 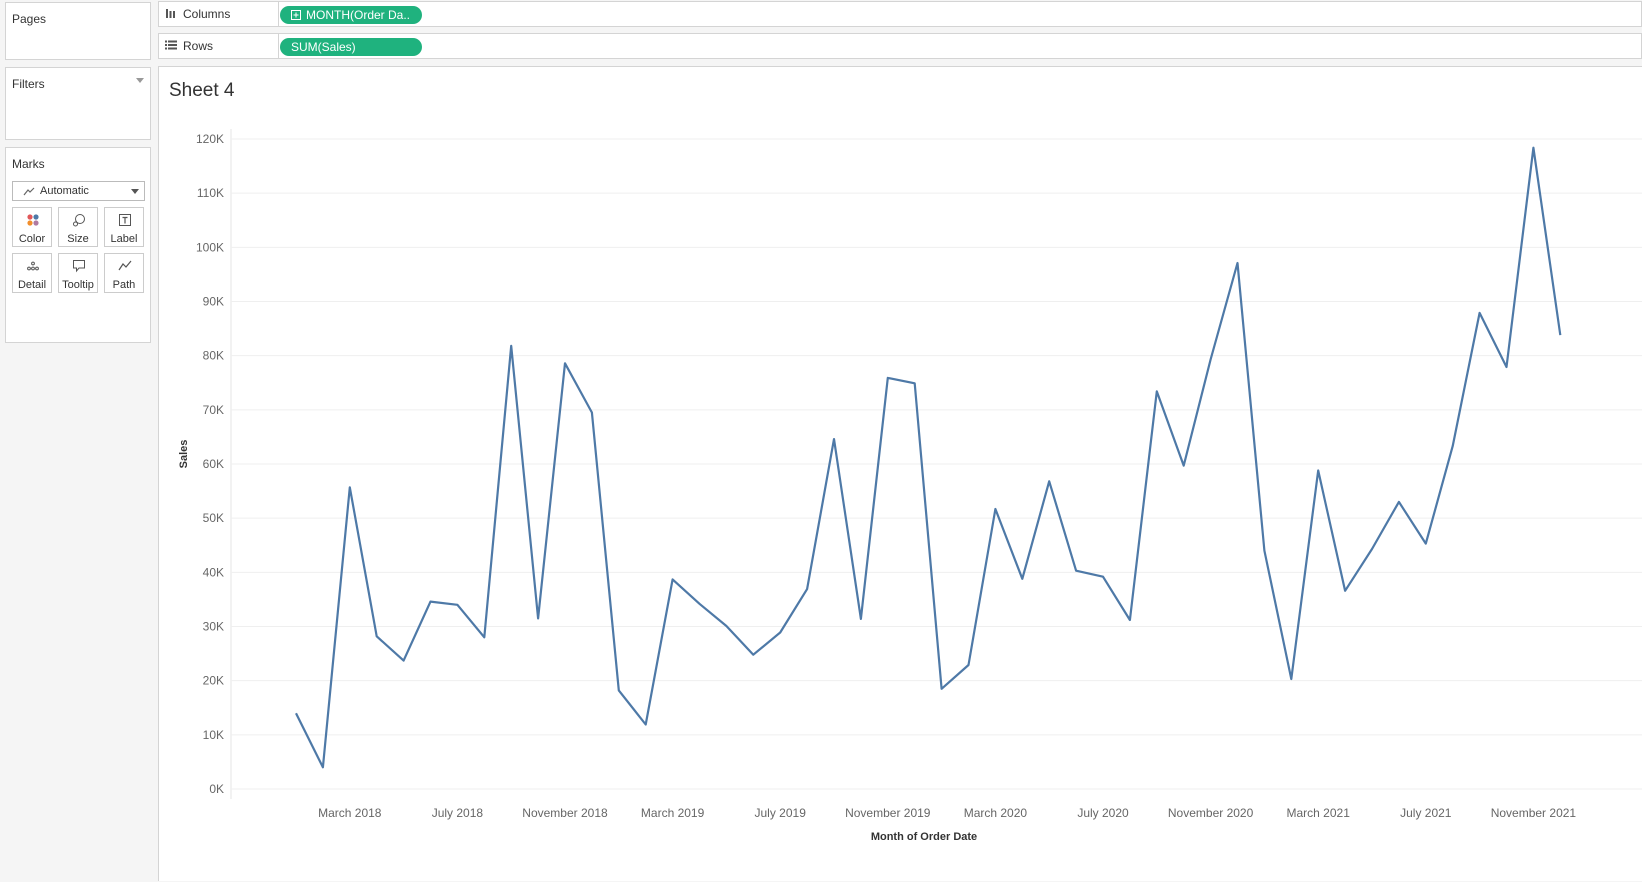 I want to click on columns-shelf-label: Columns, so click(x=219, y=14).